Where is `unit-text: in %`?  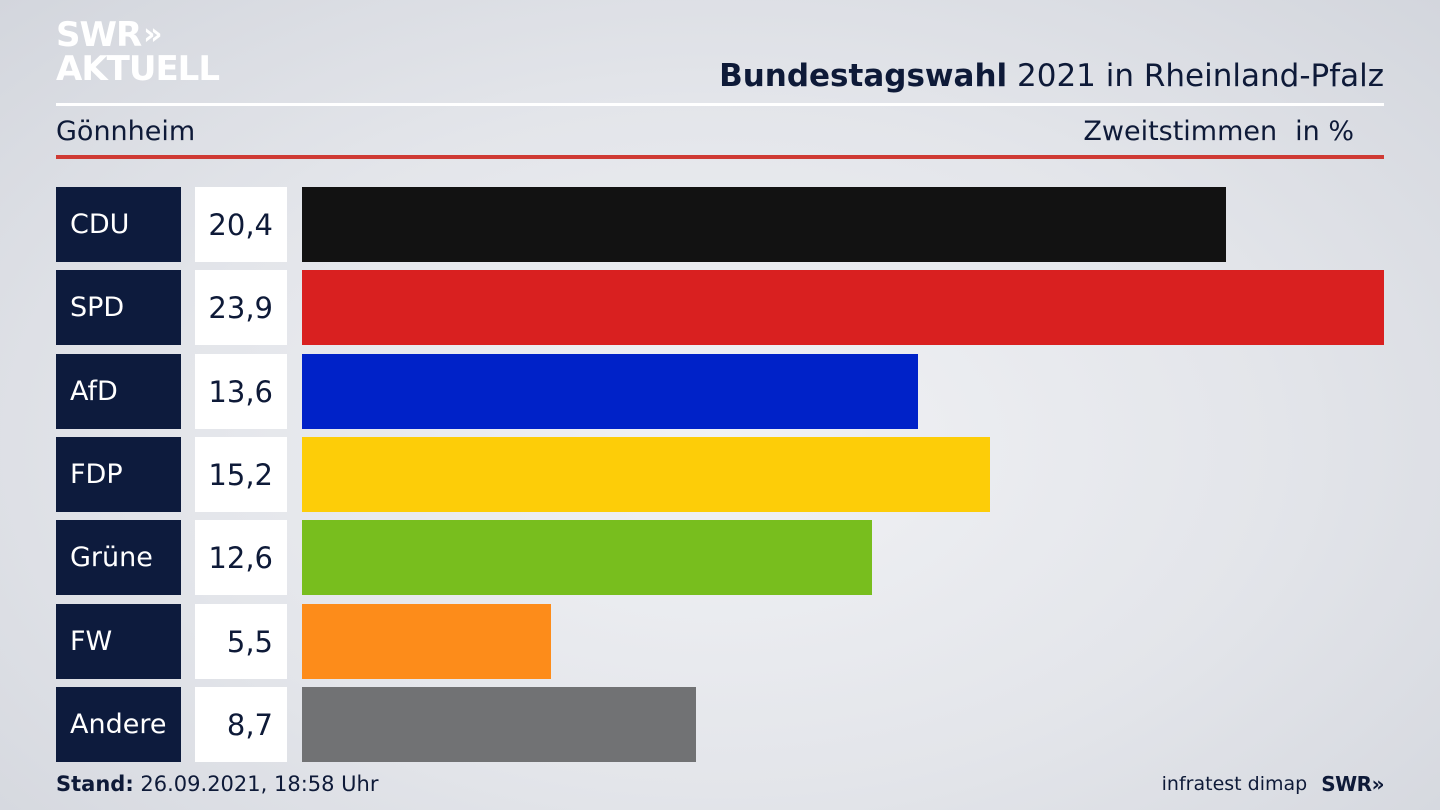
unit-text: in % is located at coordinates (1324, 131).